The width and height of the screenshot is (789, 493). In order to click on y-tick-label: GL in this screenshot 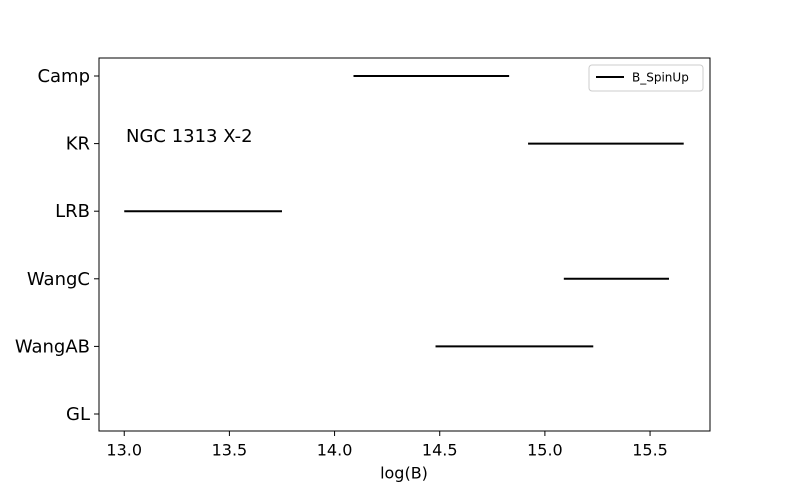, I will do `click(78, 414)`.